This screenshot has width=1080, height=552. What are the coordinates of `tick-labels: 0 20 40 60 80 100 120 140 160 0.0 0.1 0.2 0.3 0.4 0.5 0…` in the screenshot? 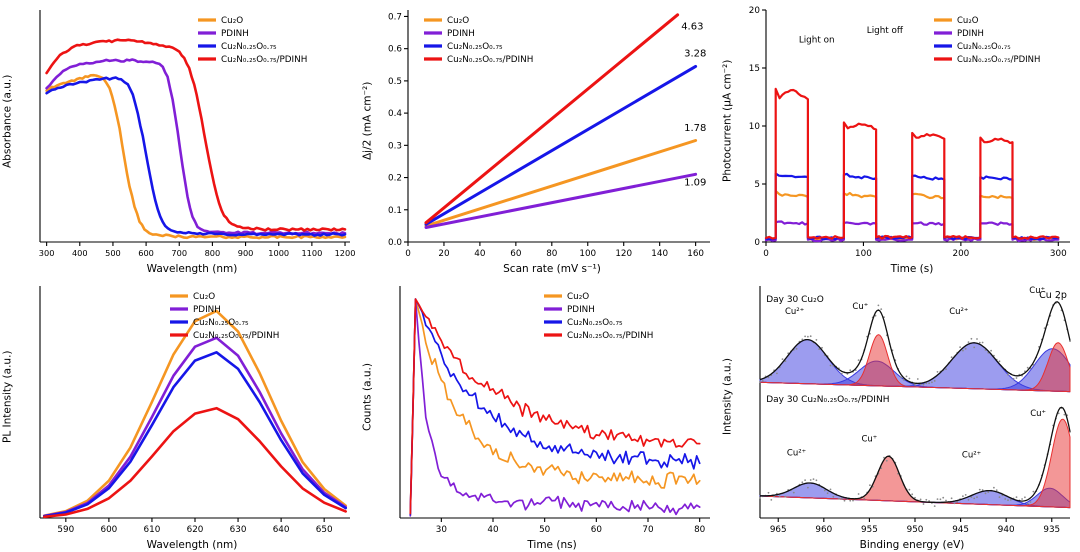 It's located at (546, 135).